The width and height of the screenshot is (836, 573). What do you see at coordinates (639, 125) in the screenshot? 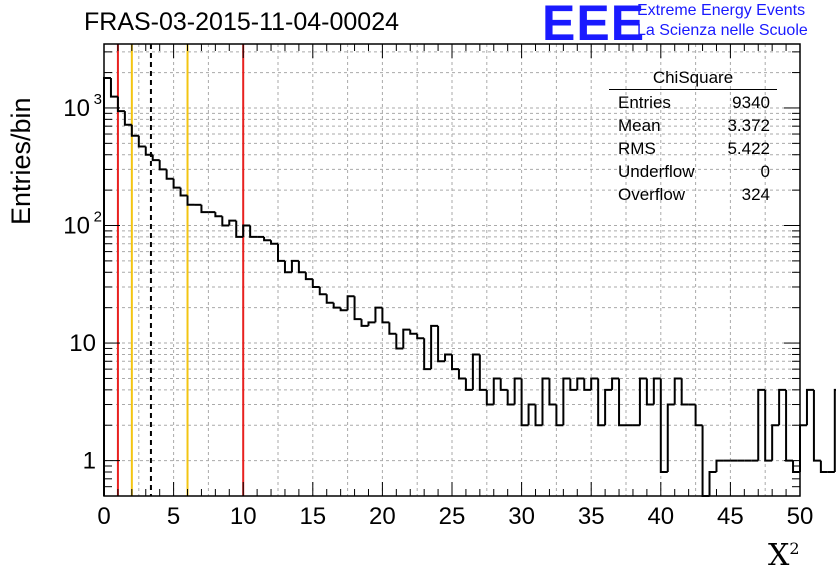
I see `stats-label: Mean` at bounding box center [639, 125].